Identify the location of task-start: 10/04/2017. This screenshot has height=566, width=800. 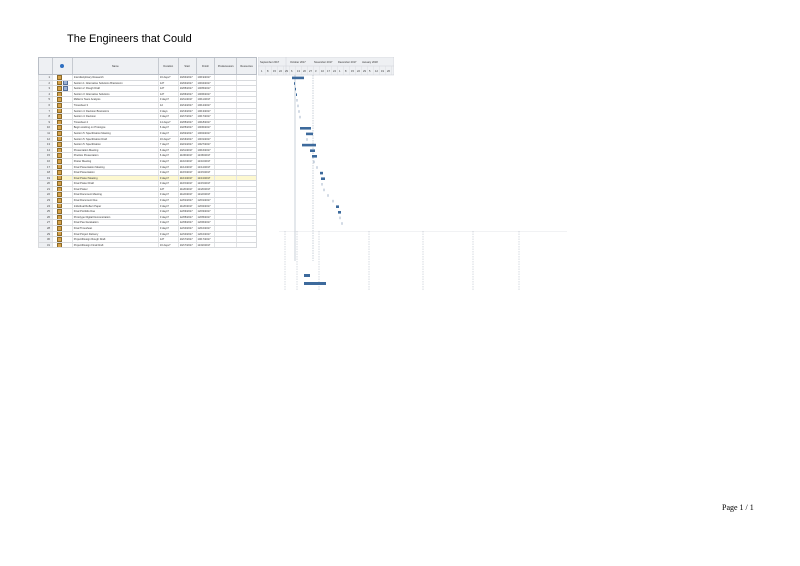
(188, 83).